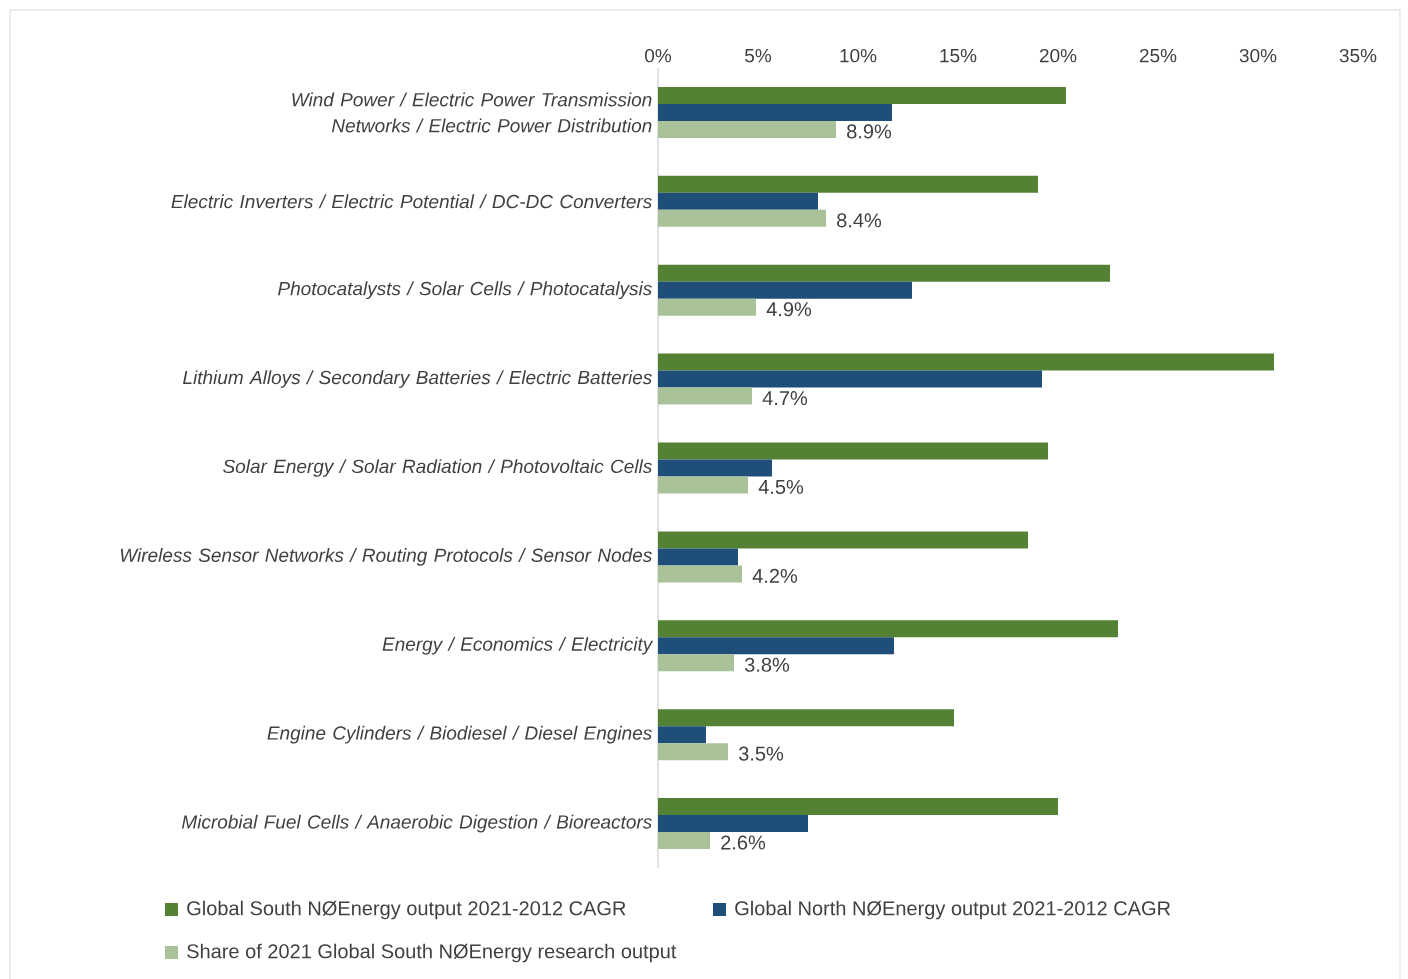 The width and height of the screenshot is (1408, 979). Describe the element at coordinates (658, 55) in the screenshot. I see `x-tick-label: 0%` at that location.